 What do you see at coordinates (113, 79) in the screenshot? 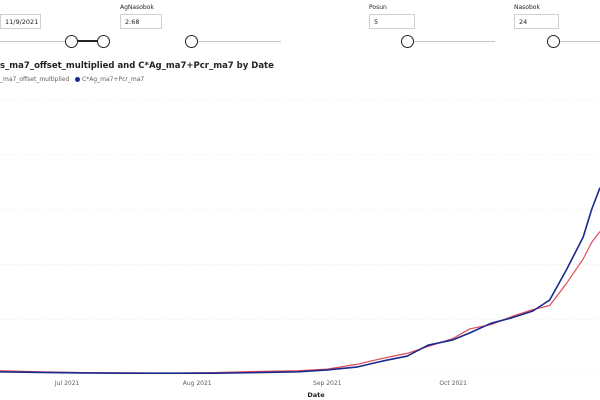
I see `legend-label: C*Ag_ma7+Pcr_ma7` at bounding box center [113, 79].